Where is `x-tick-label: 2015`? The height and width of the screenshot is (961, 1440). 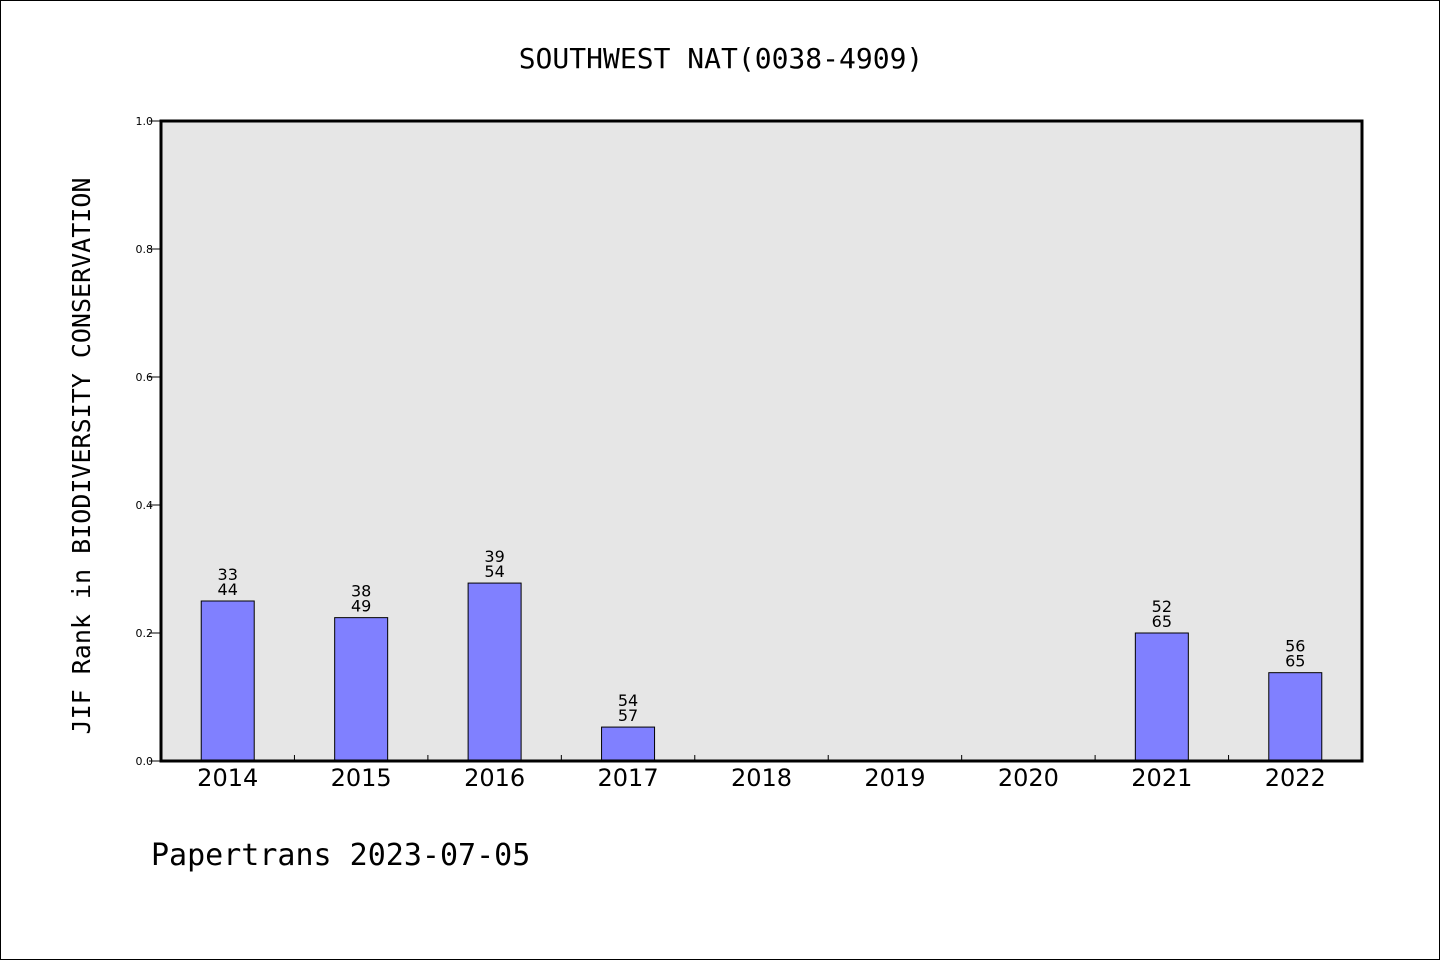 x-tick-label: 2015 is located at coordinates (361, 778).